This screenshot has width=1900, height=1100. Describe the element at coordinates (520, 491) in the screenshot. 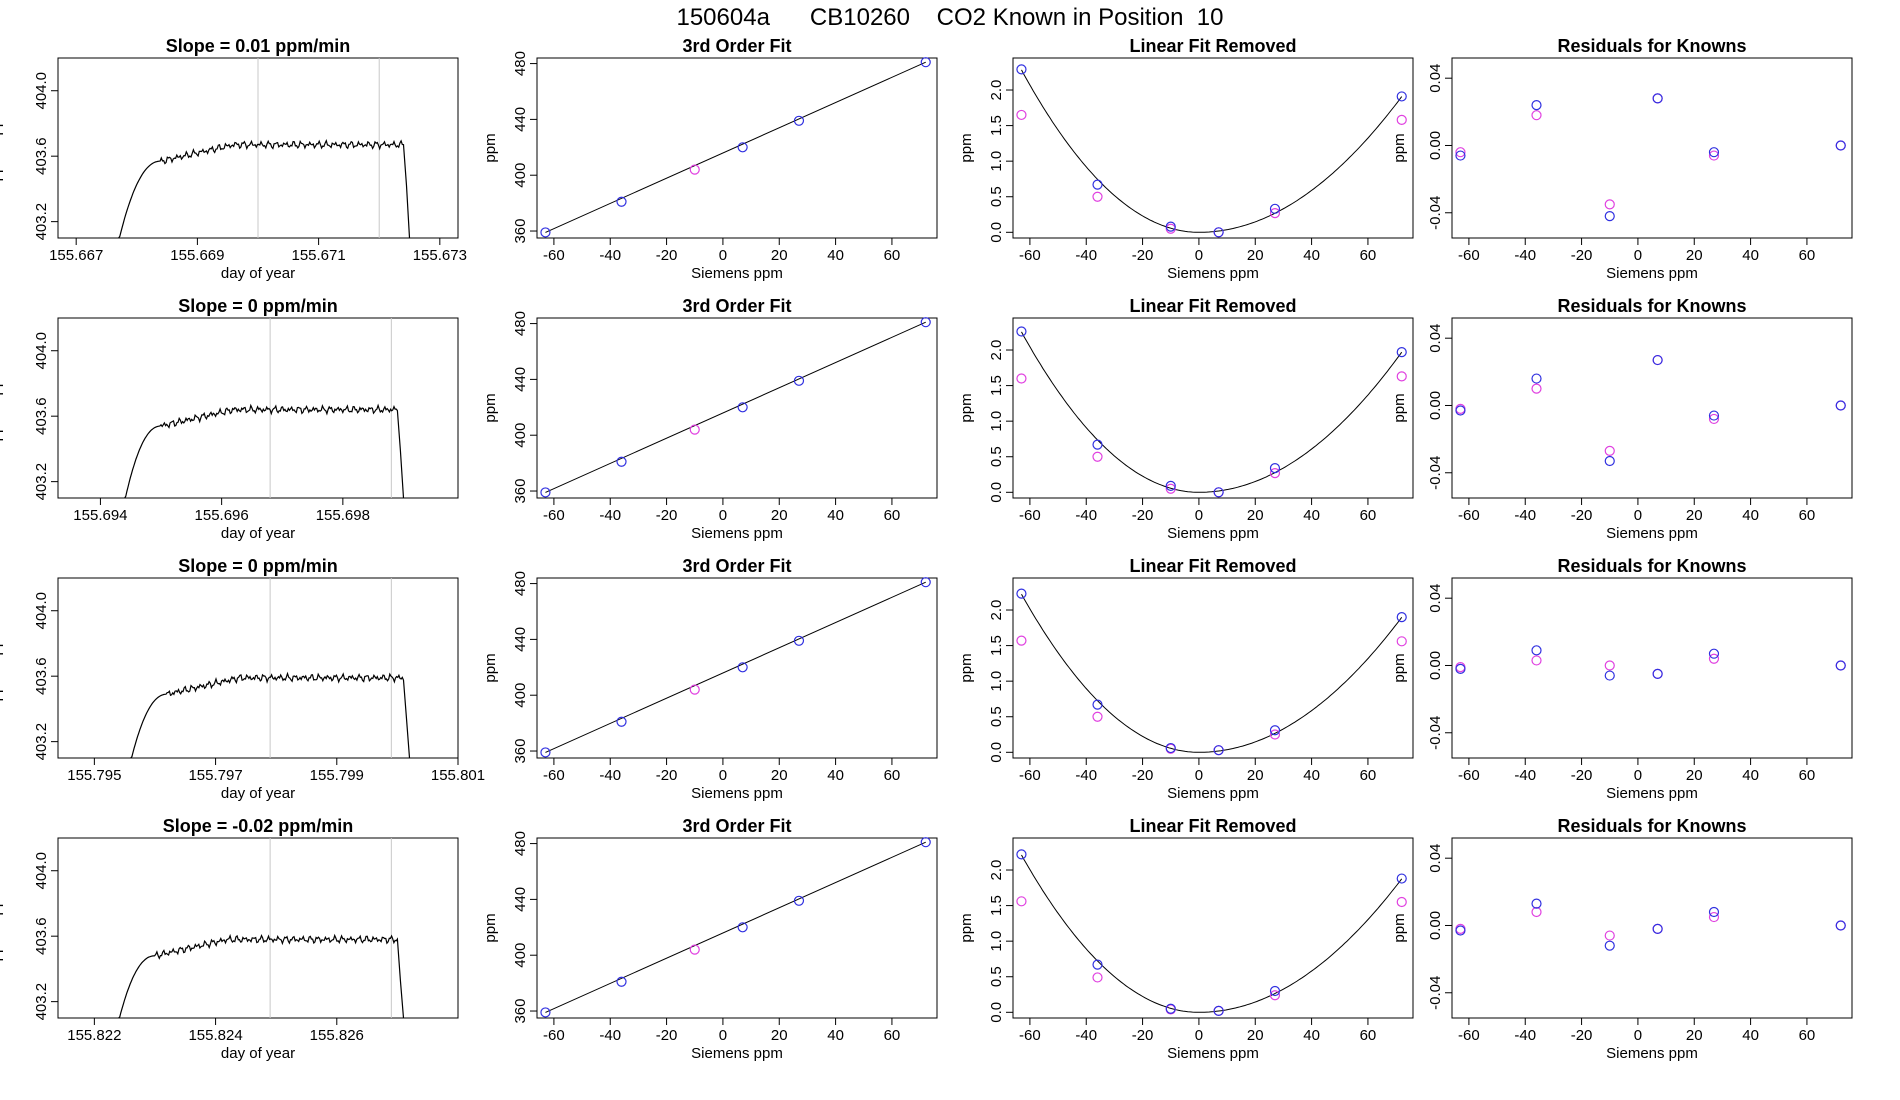

I see `y-tick-label: 360` at that location.